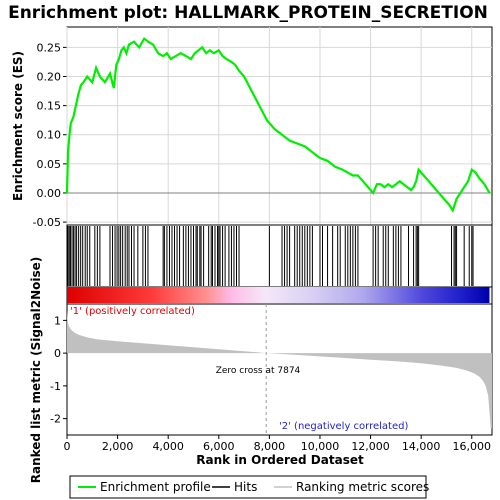 This screenshot has width=500, height=500. I want to click on metric-y-axis-label: Ranked list metric (Signal2Noise), so click(36, 370).